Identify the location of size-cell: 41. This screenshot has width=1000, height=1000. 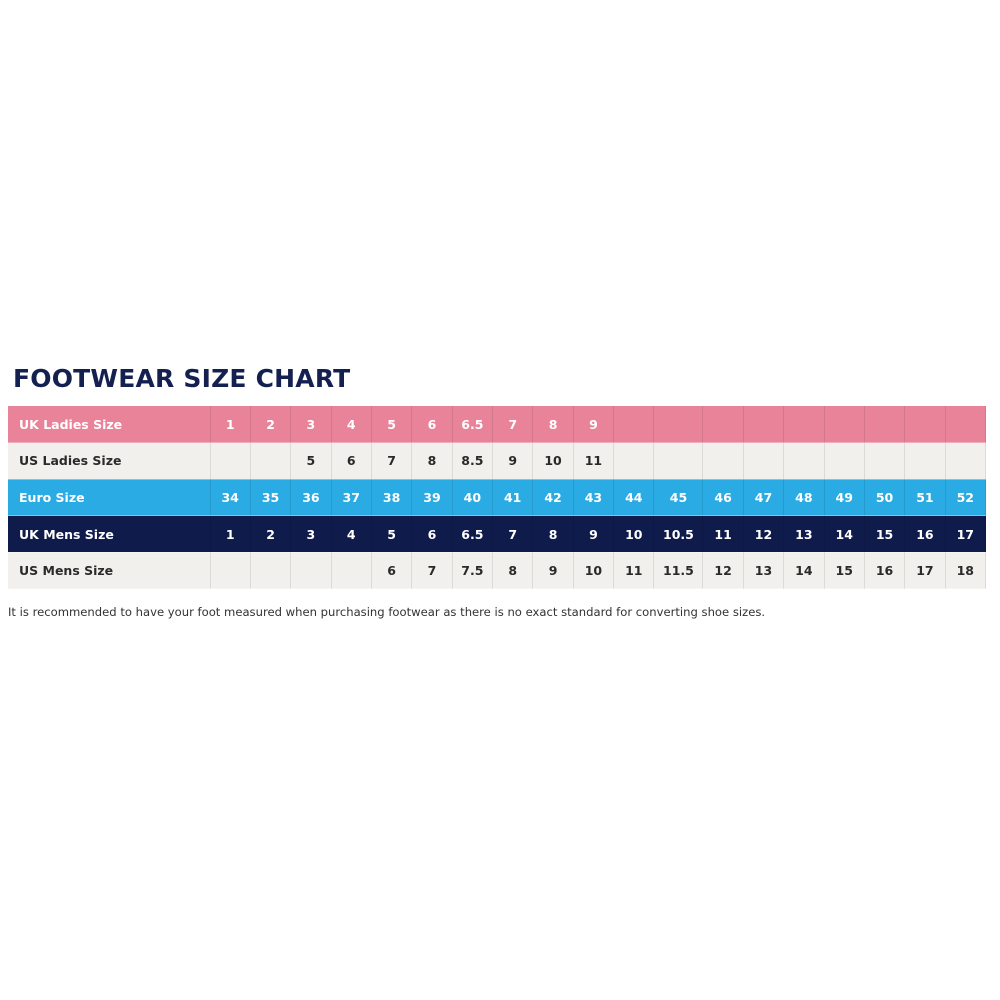
(513, 498).